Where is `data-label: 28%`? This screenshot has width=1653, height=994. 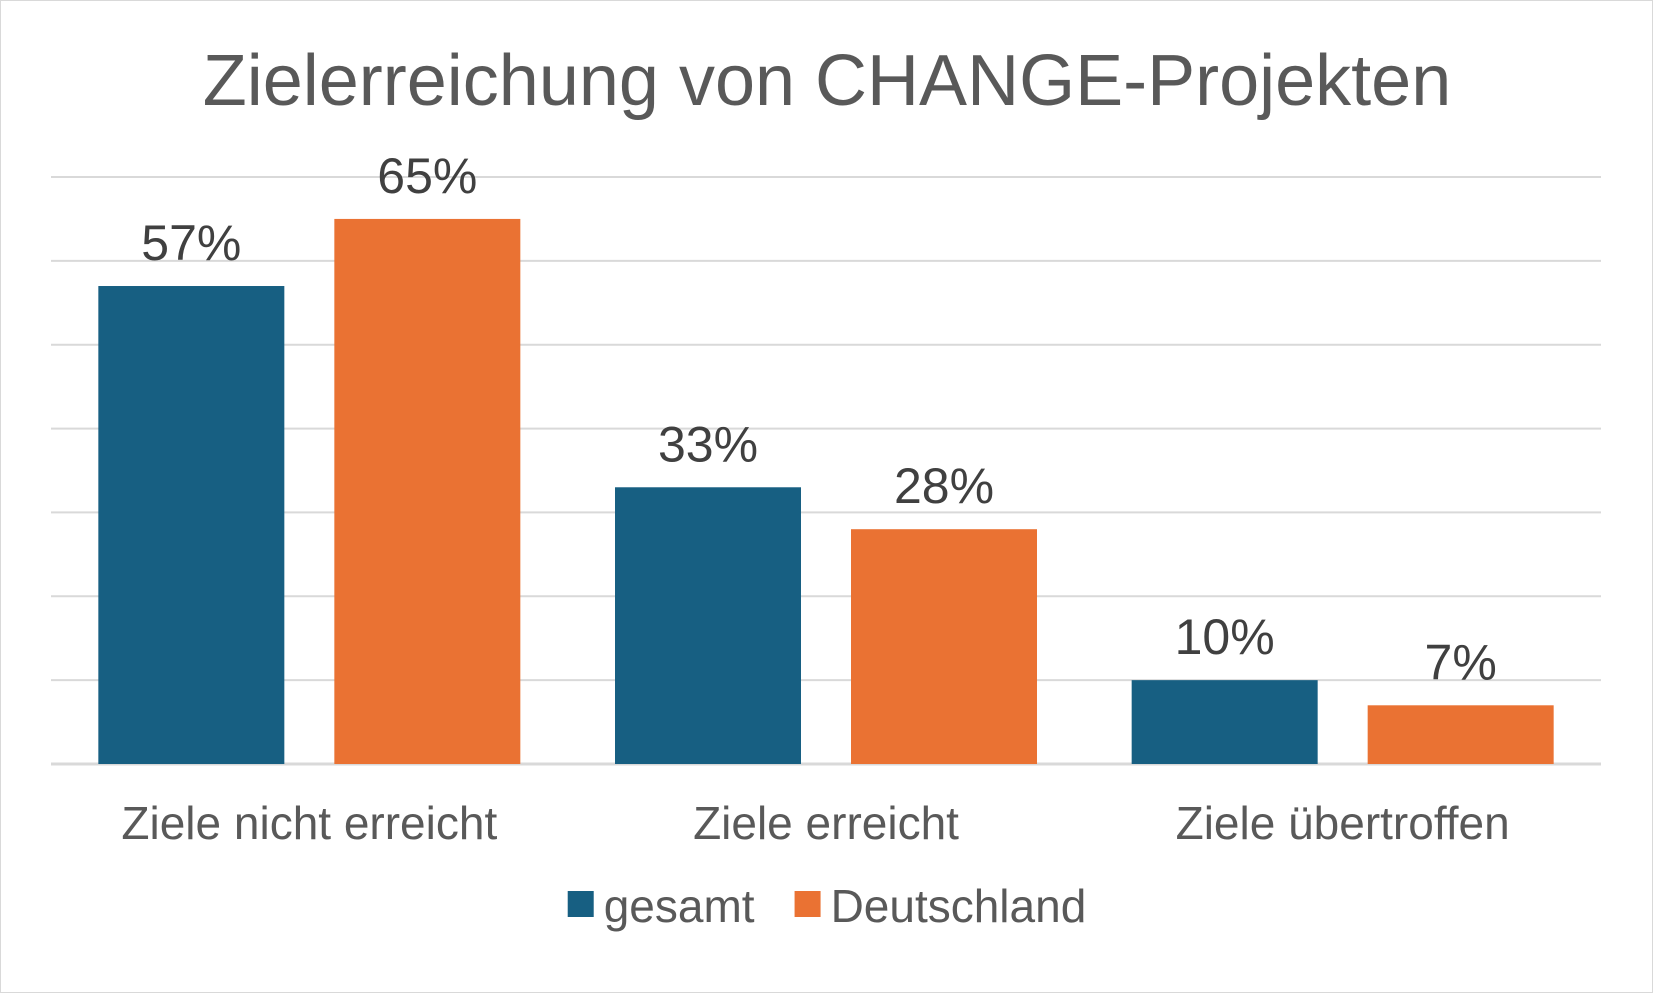
data-label: 28% is located at coordinates (944, 486).